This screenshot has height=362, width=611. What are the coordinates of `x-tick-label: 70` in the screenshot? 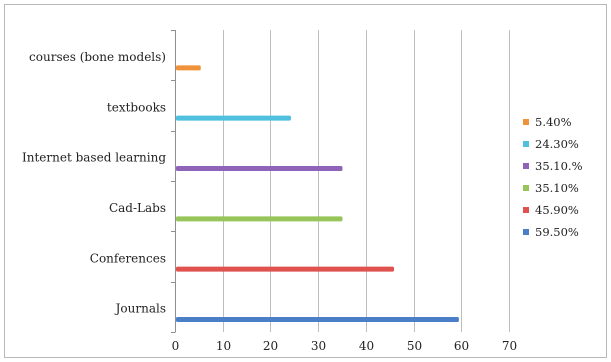 It's located at (509, 346).